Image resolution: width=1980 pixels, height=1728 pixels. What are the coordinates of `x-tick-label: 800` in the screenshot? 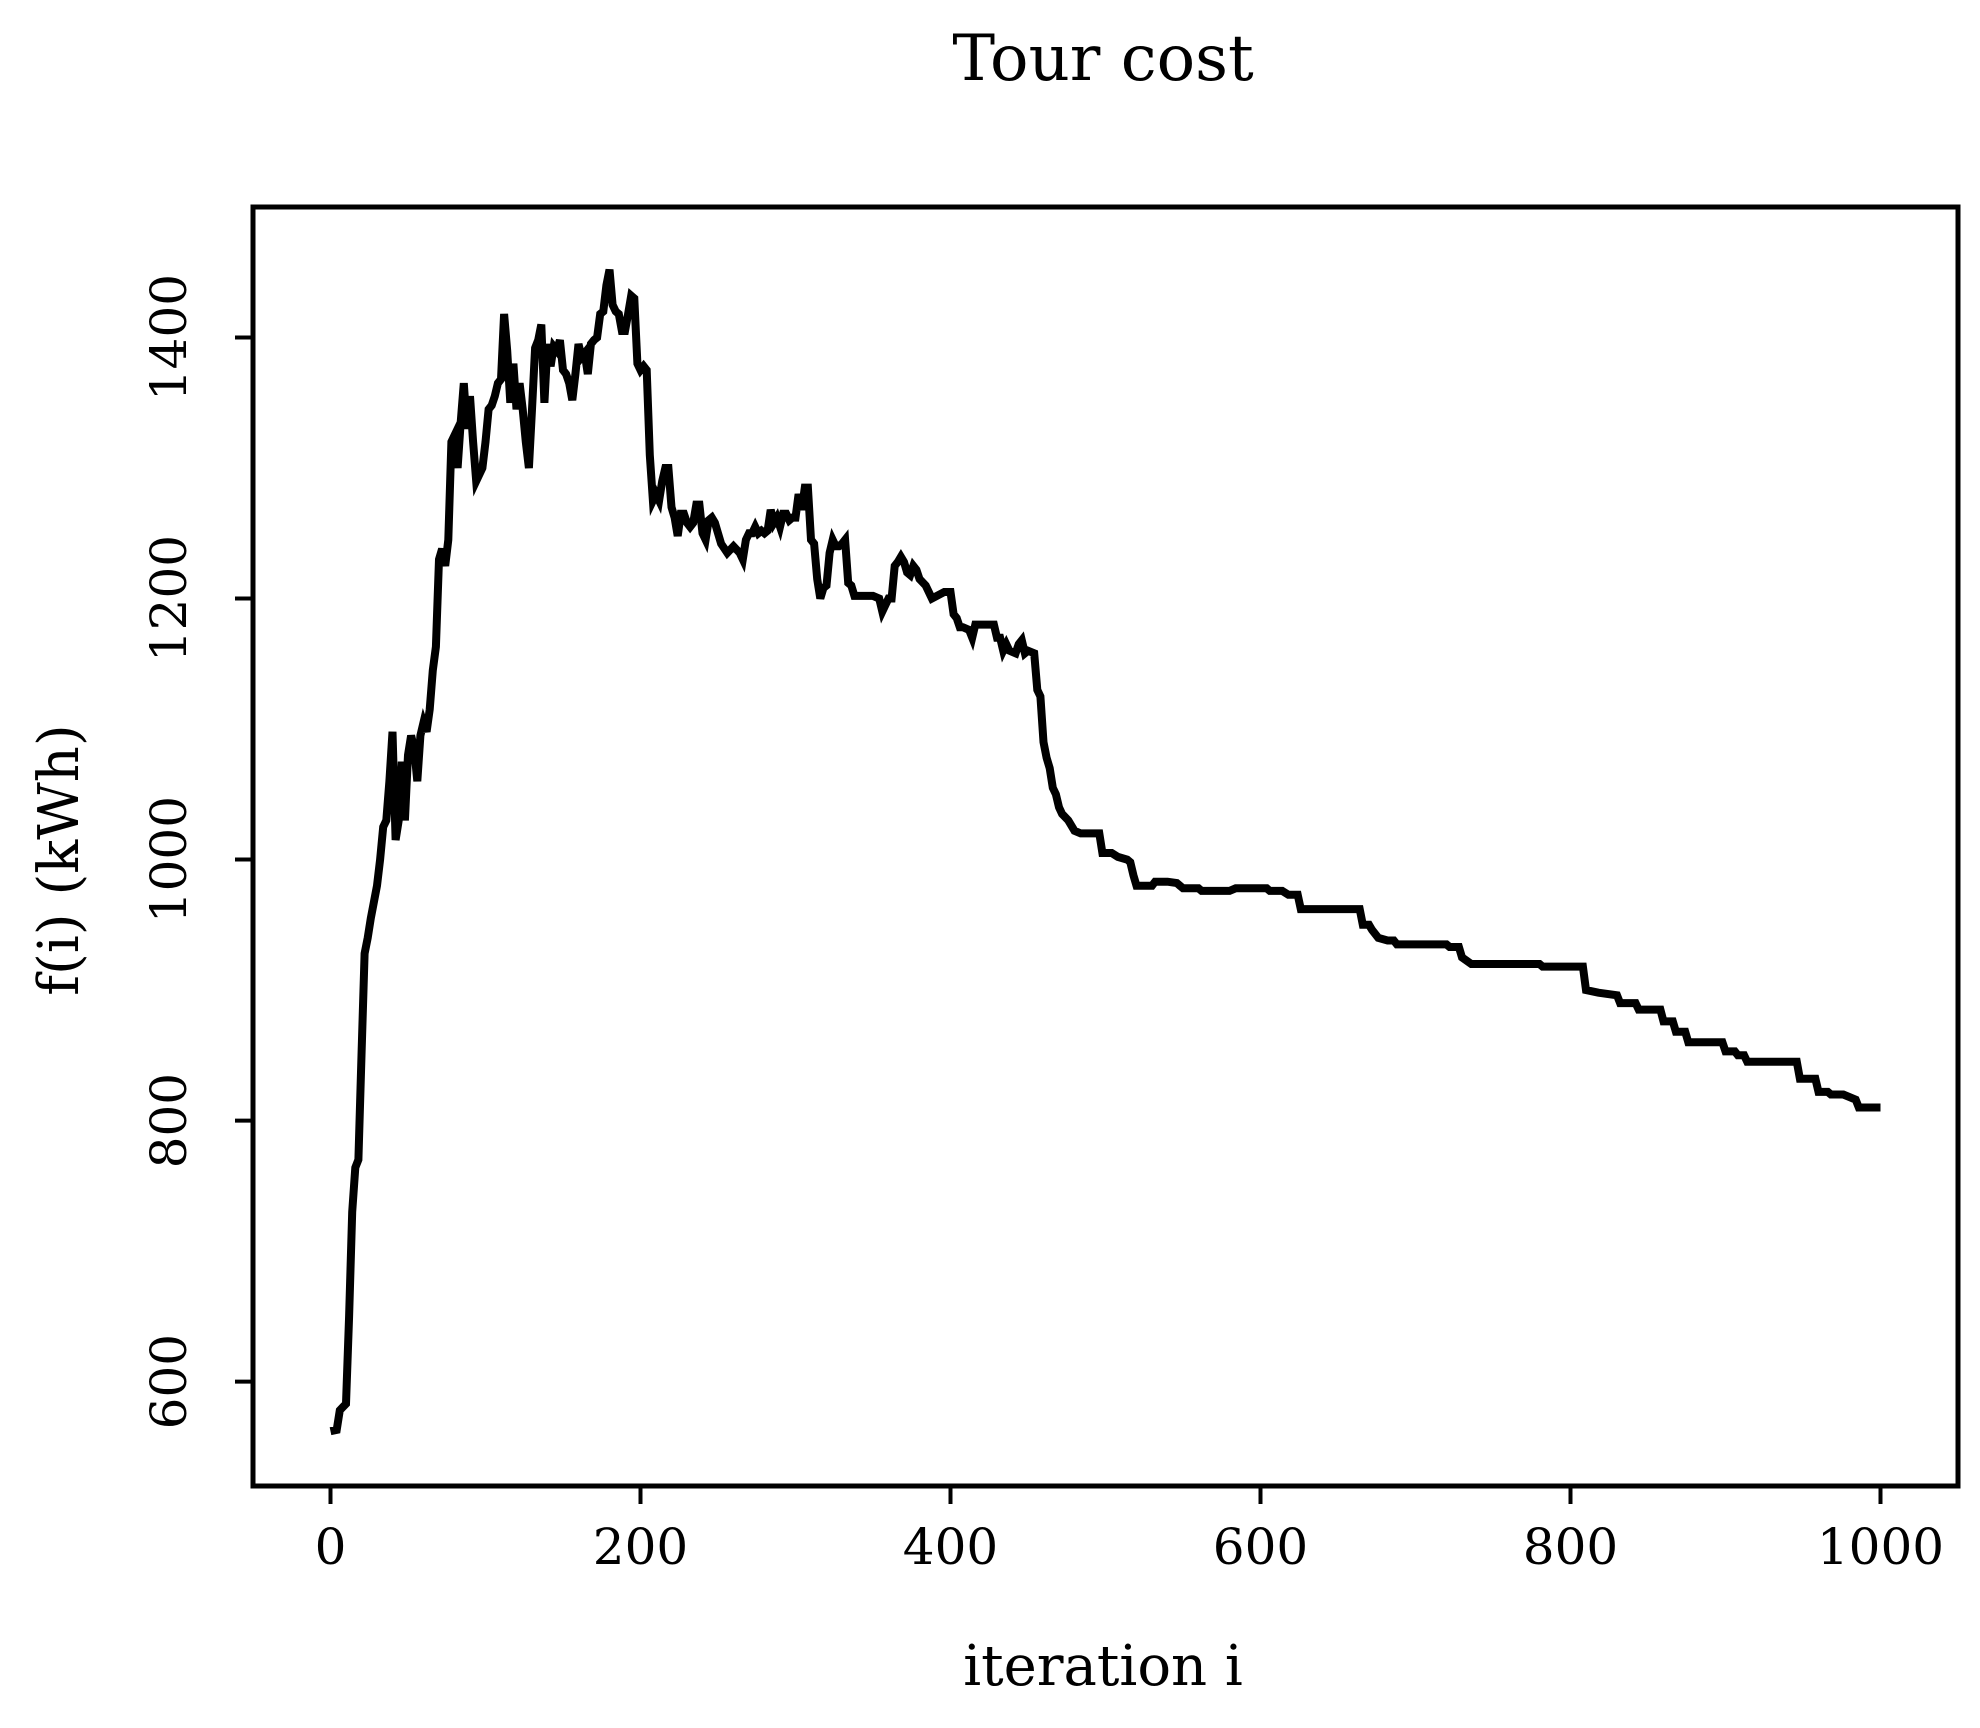 It's located at (1570, 1547).